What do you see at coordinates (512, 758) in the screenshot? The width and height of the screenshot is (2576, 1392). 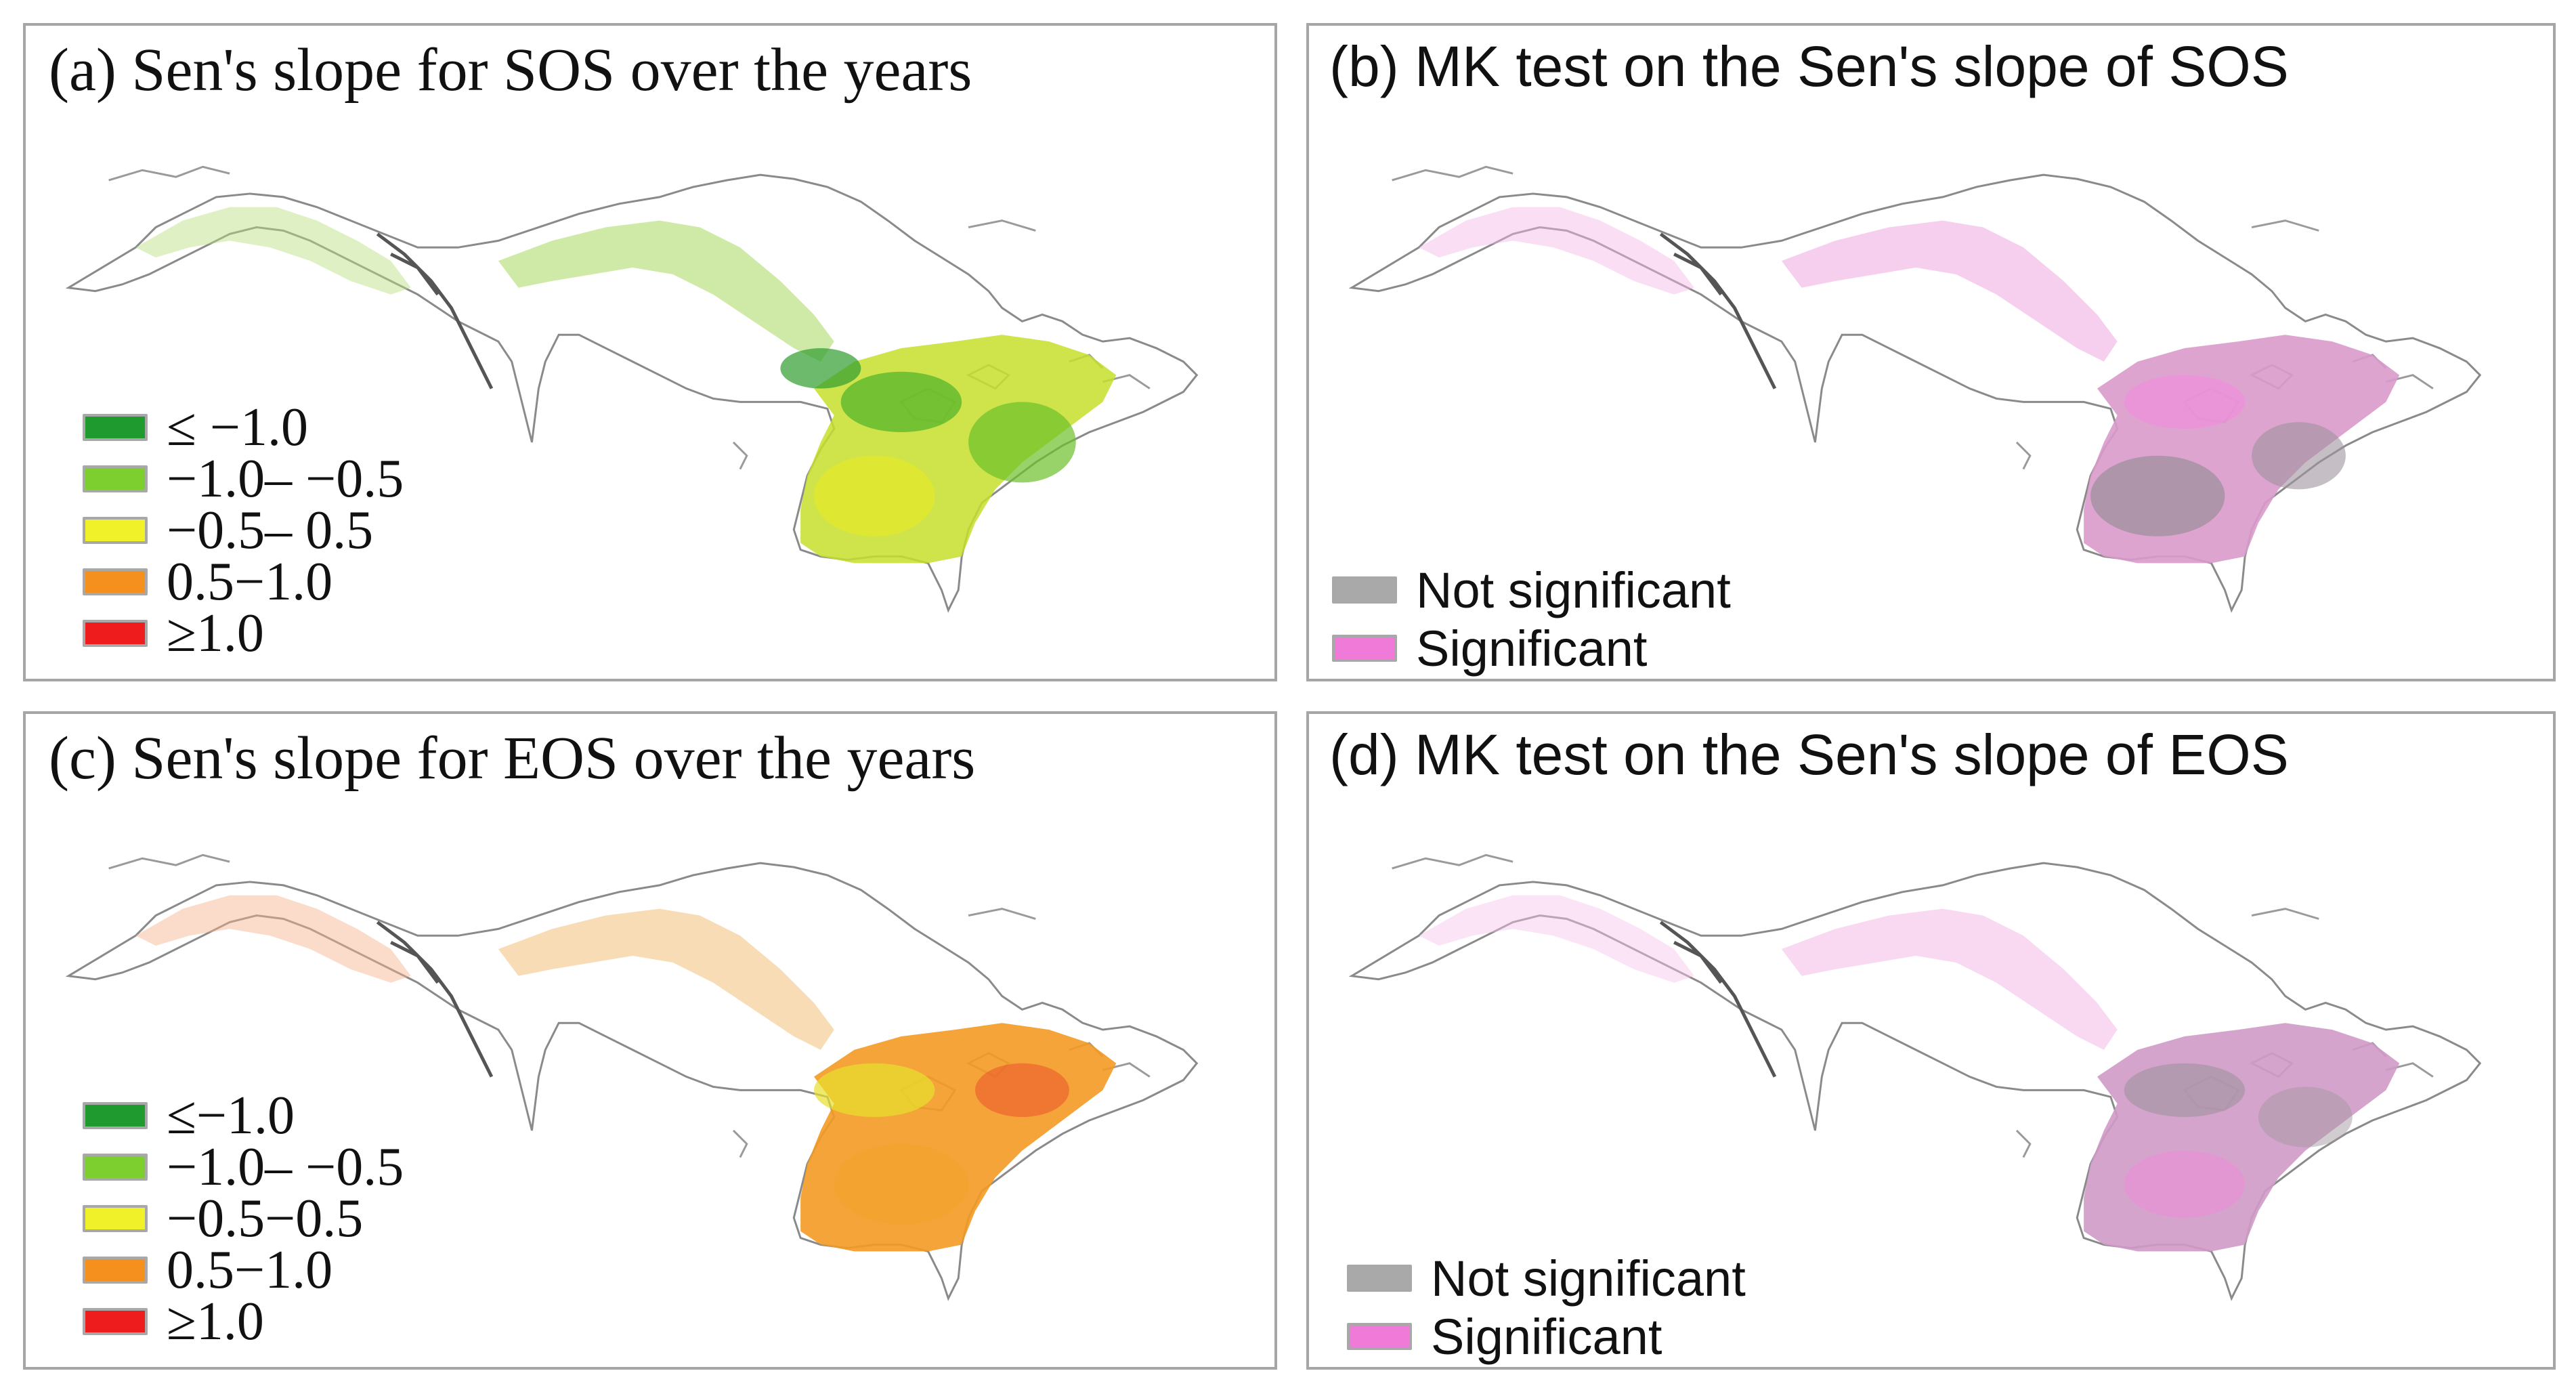 I see `panel-c-title: (c) Sen's slope for EOS over the years` at bounding box center [512, 758].